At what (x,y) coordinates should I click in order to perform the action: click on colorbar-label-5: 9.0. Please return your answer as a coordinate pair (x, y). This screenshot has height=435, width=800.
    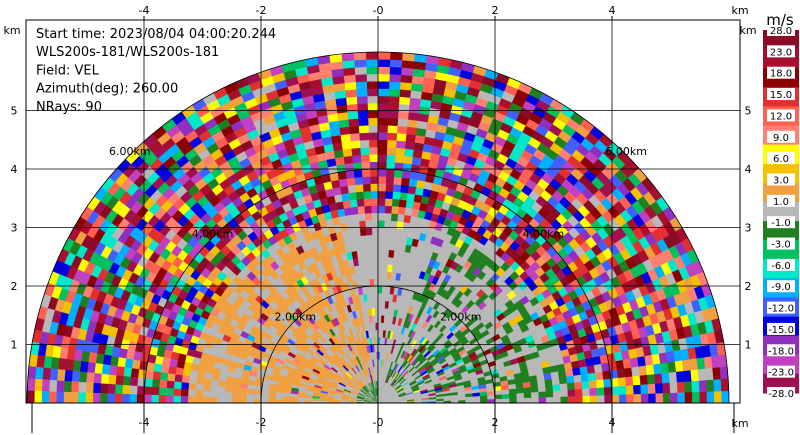
    Looking at the image, I should click on (781, 138).